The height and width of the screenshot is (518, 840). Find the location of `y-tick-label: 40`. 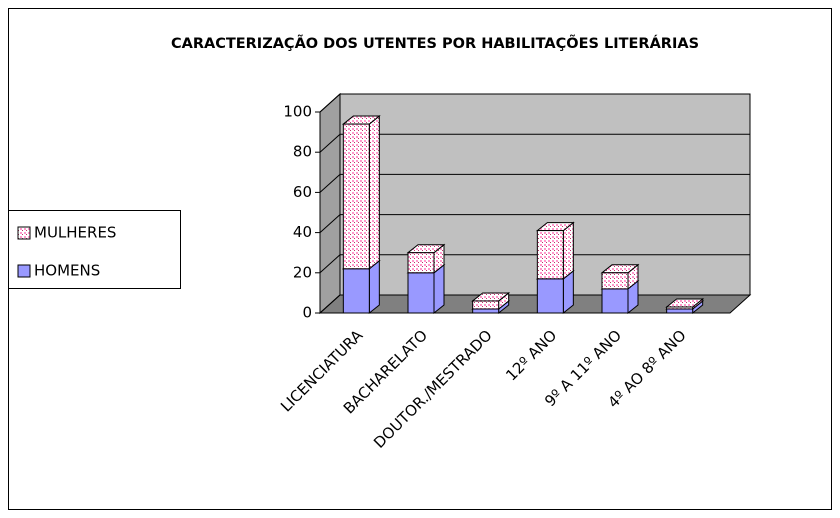

y-tick-label: 40 is located at coordinates (302, 232).